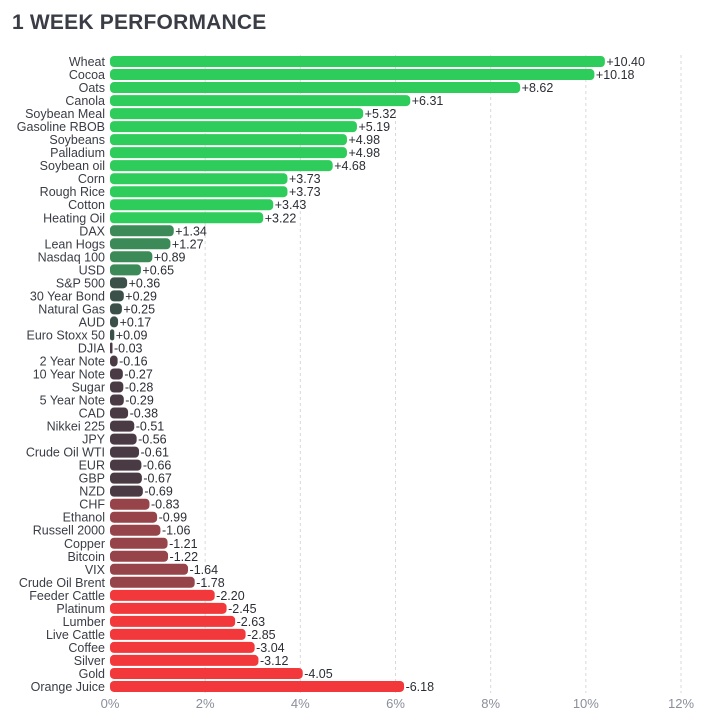 The height and width of the screenshot is (727, 727). I want to click on value-label: -2.63, so click(251, 622).